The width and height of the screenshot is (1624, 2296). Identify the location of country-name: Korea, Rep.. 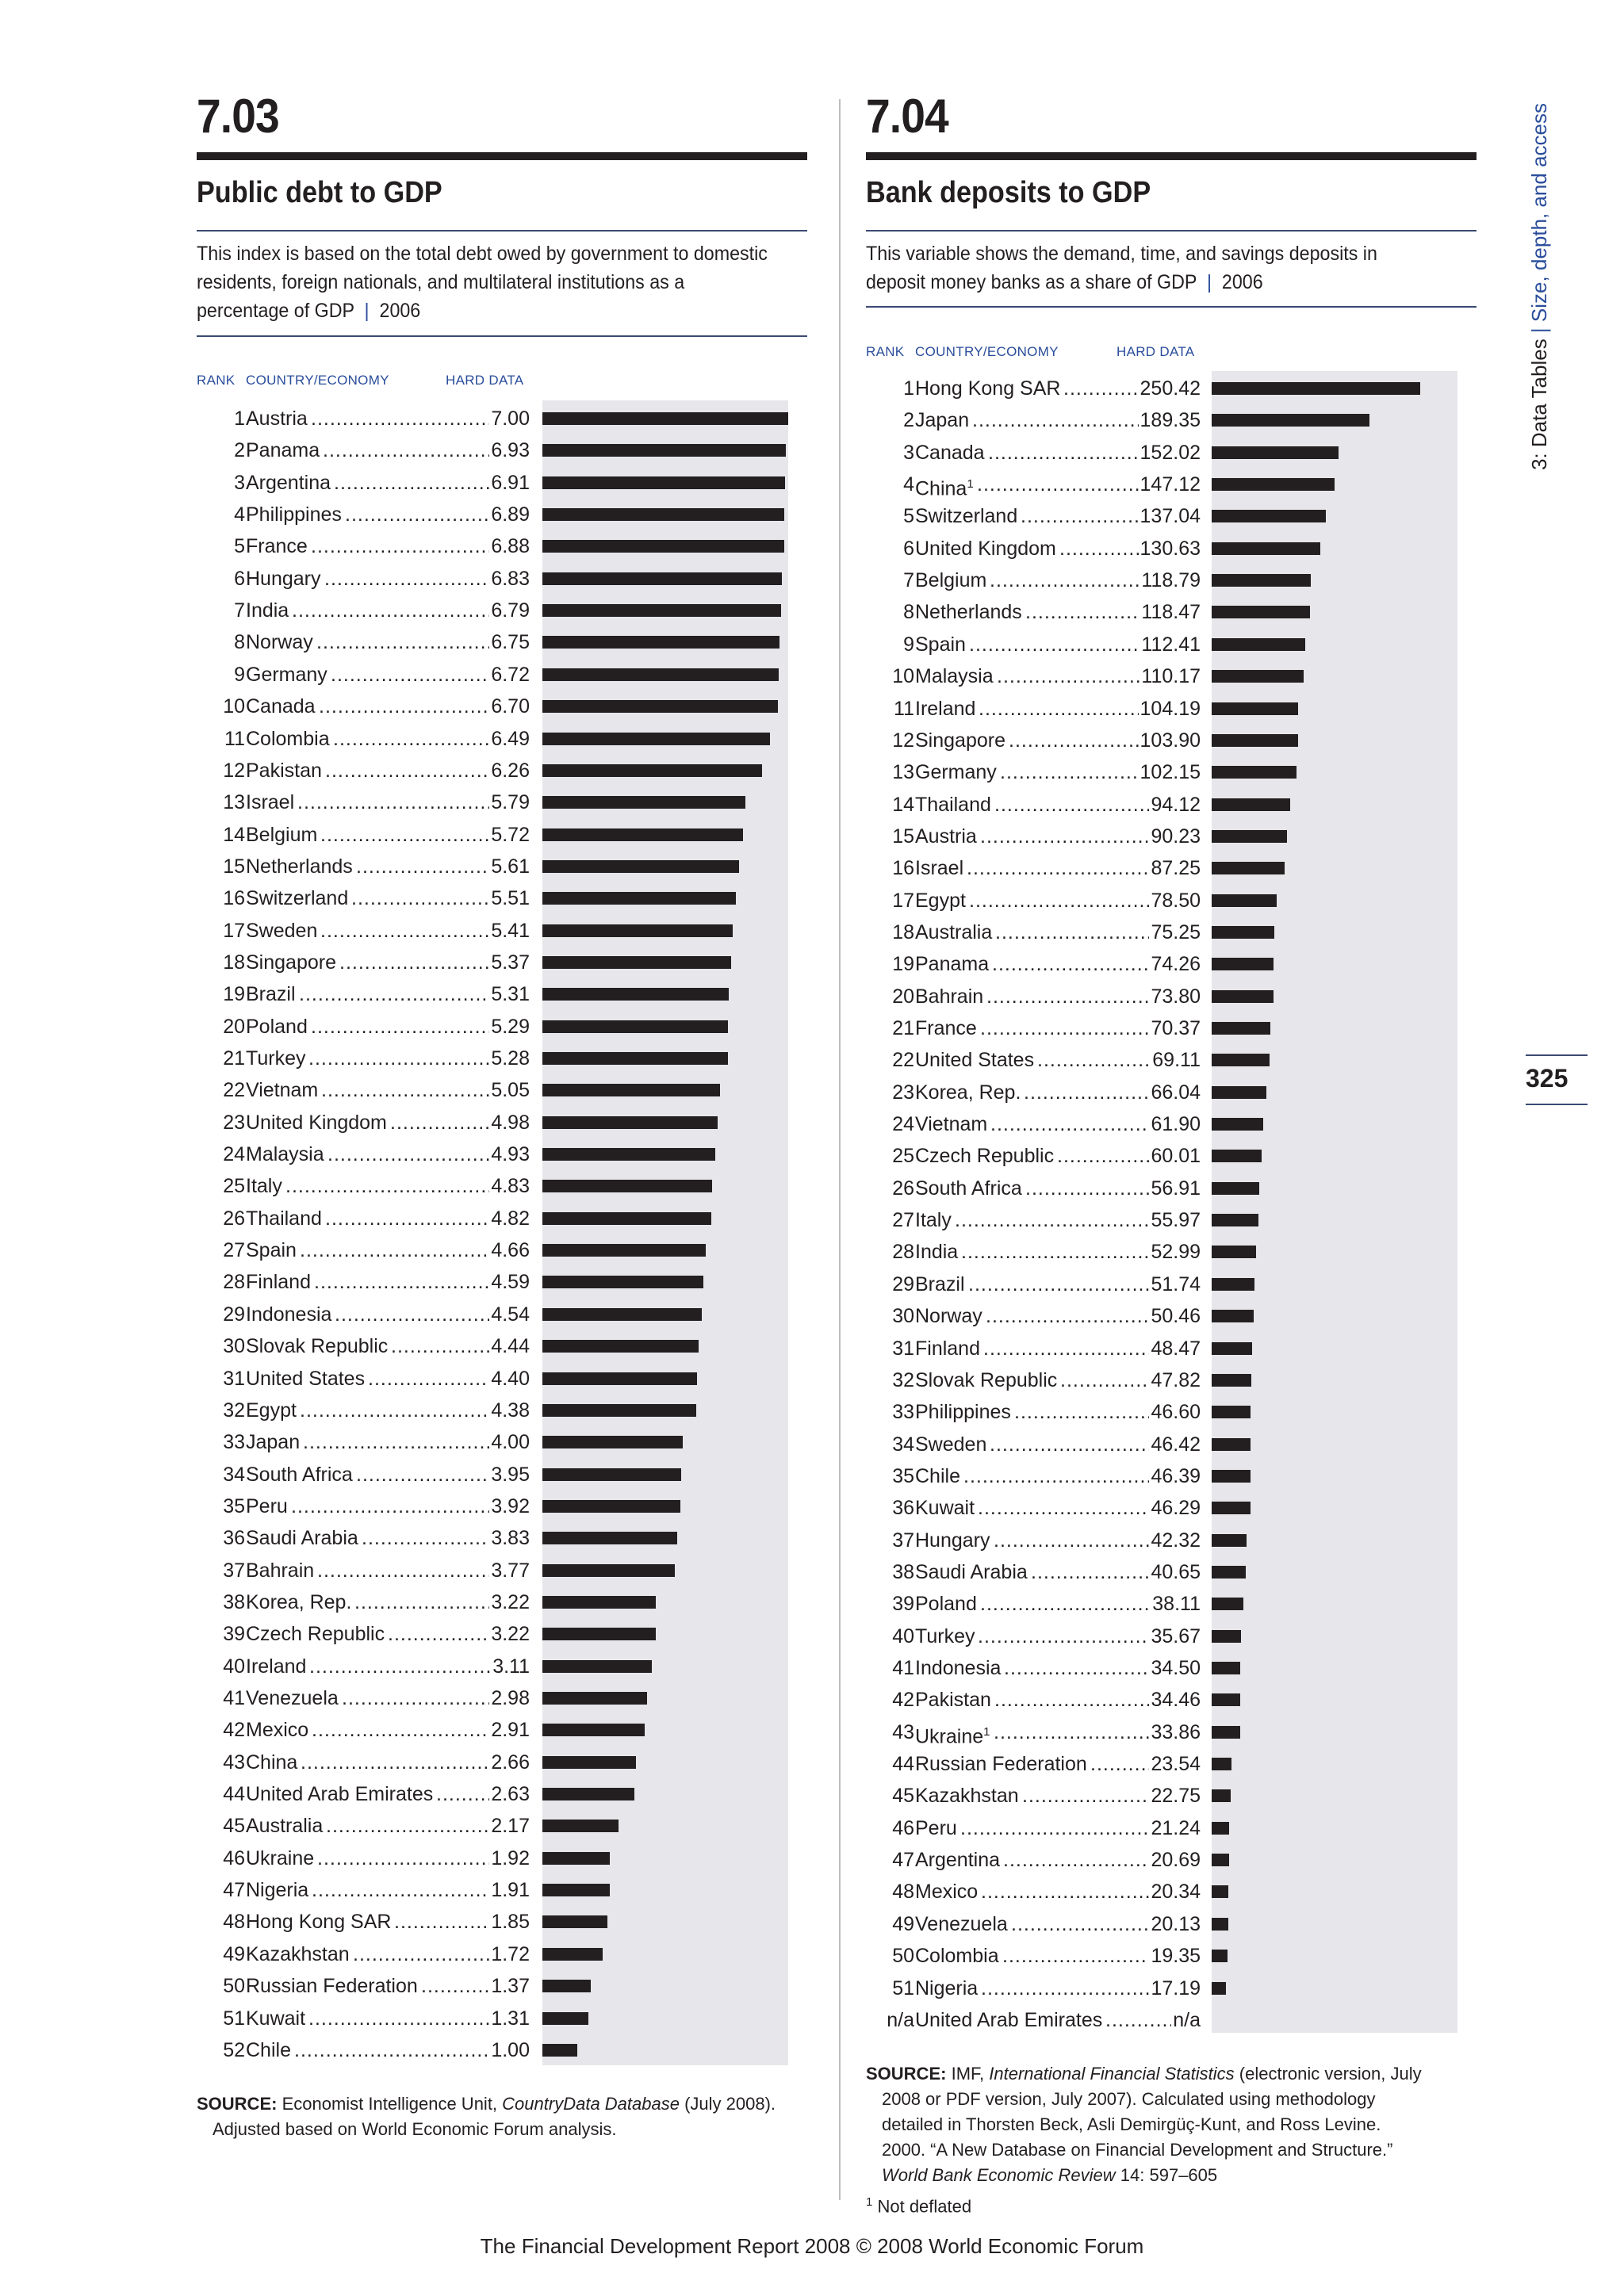
(968, 1093).